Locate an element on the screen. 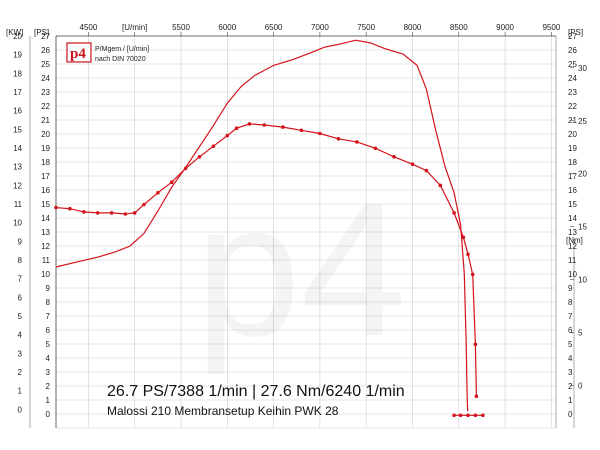 The height and width of the screenshot is (450, 600). kw-tick-label: 3 is located at coordinates (20, 353).